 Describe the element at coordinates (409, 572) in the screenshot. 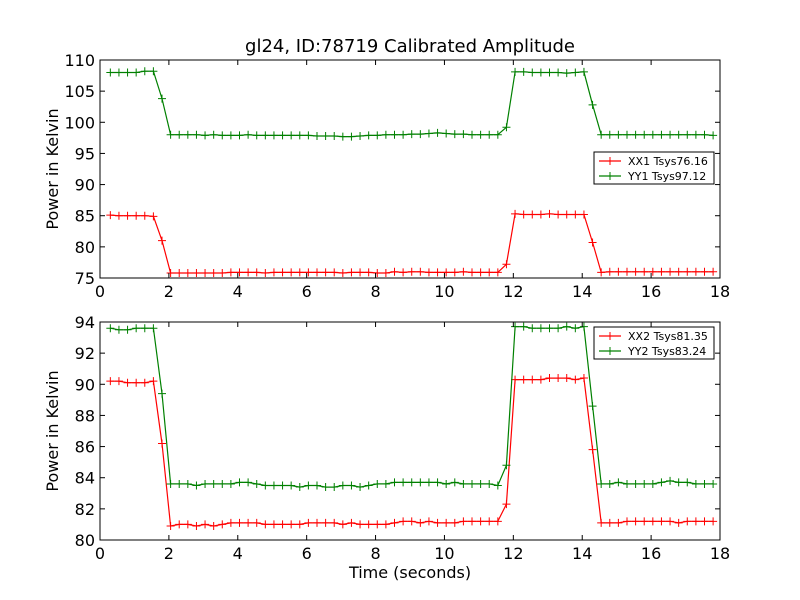

I see `x-axis-label: Time (seconds)` at that location.